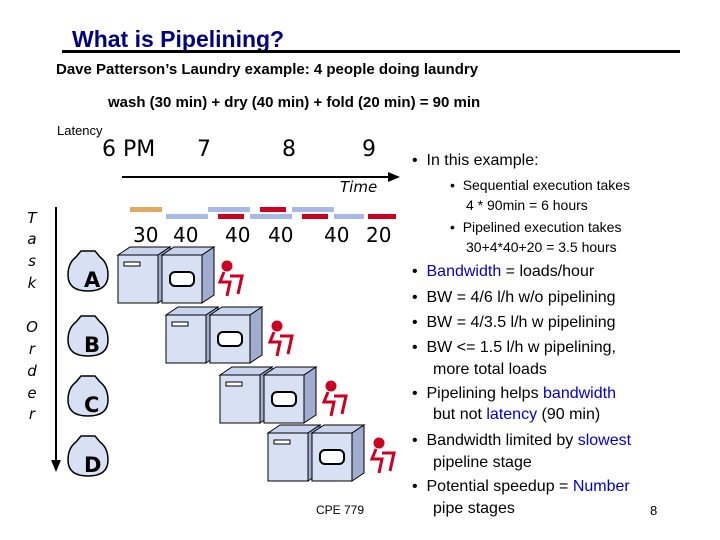  Describe the element at coordinates (32, 261) in the screenshot. I see `task-axis-letter: s` at that location.